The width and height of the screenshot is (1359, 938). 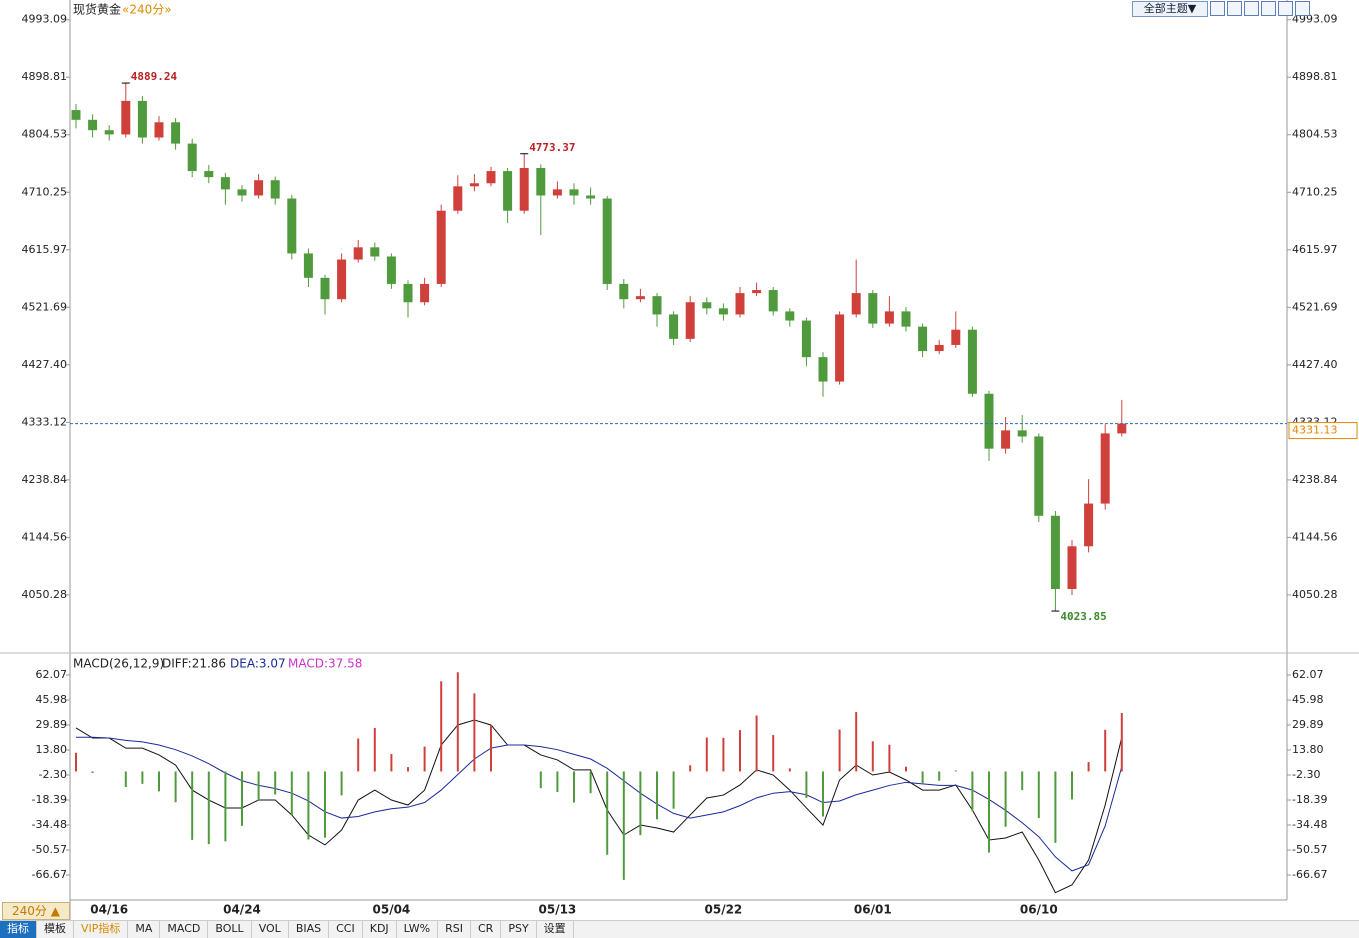 I want to click on toolbar-tab: CCI, so click(x=346, y=929).